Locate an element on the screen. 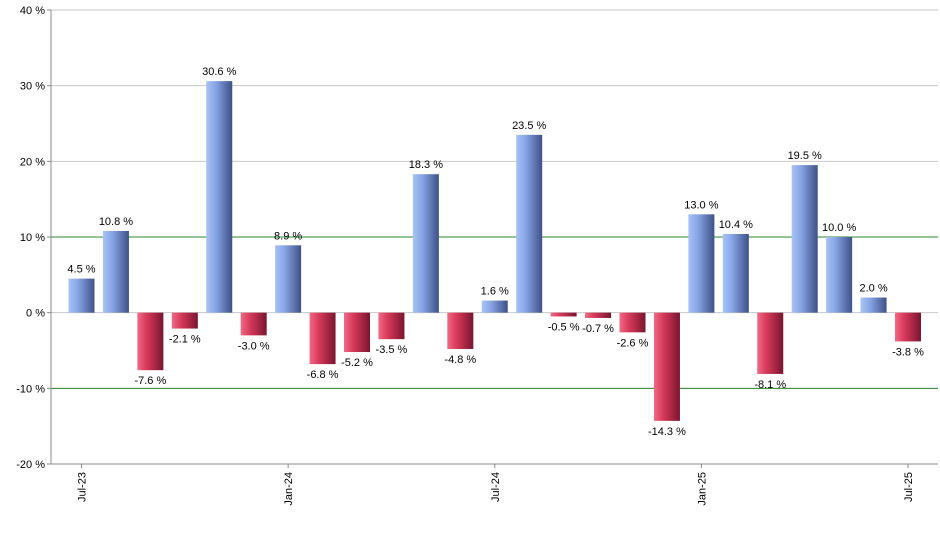 Image resolution: width=940 pixels, height=550 pixels. y-tick-label: 10 % is located at coordinates (32, 238).